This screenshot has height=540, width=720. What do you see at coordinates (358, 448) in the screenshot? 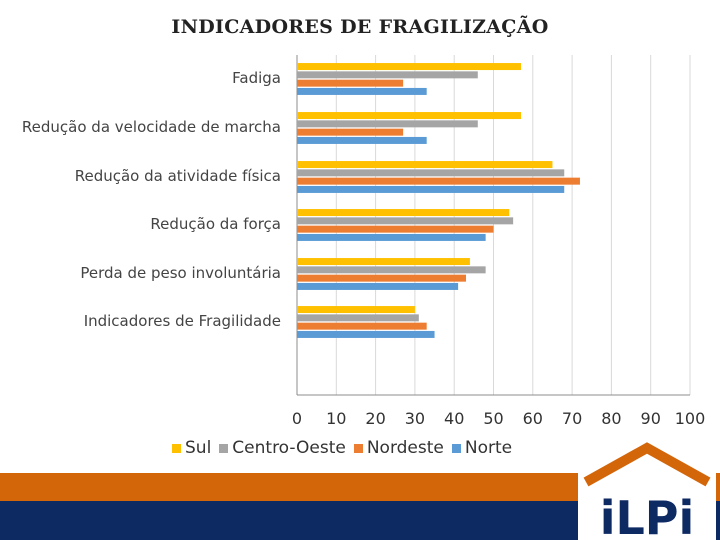
I see `legend-swatch-nordeste` at bounding box center [358, 448].